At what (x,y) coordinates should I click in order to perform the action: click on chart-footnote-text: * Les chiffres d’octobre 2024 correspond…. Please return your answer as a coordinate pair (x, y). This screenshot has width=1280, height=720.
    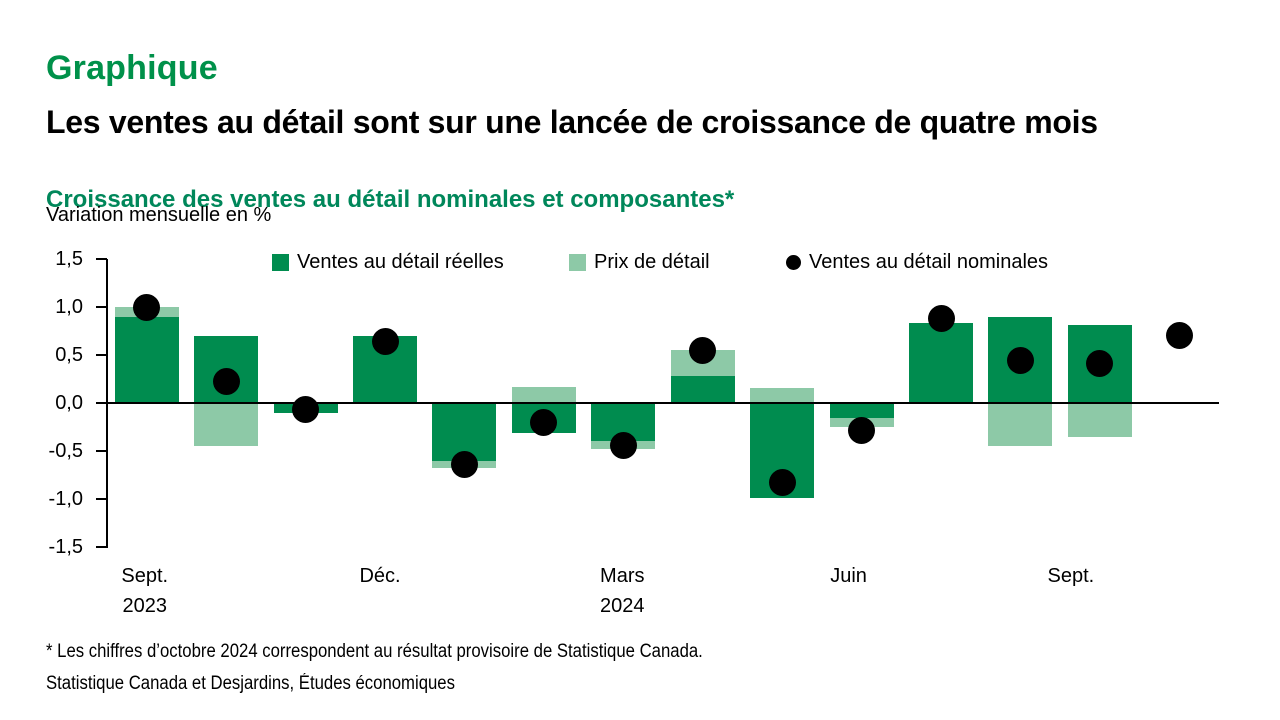
    Looking at the image, I should click on (374, 651).